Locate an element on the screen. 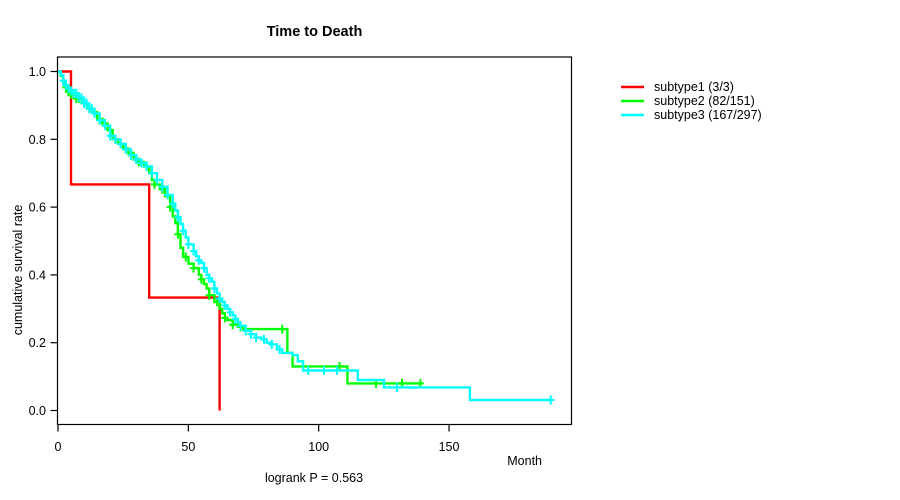 The height and width of the screenshot is (500, 900). logrank-annotation: logrank P = 0.563 is located at coordinates (314, 478).